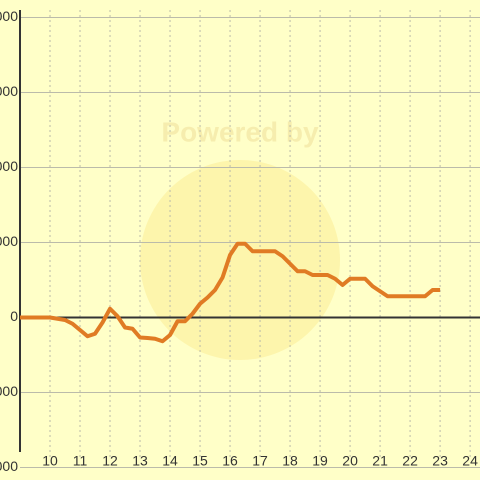 This screenshot has height=480, width=480. What do you see at coordinates (470, 461) in the screenshot?
I see `x-tick-label: 24` at bounding box center [470, 461].